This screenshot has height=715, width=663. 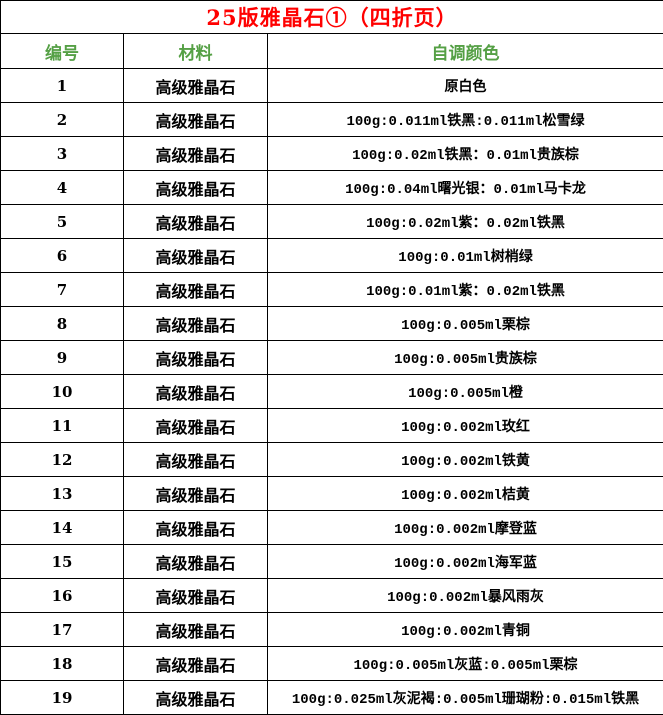 What do you see at coordinates (62, 289) in the screenshot?
I see `cell-id: 7` at bounding box center [62, 289].